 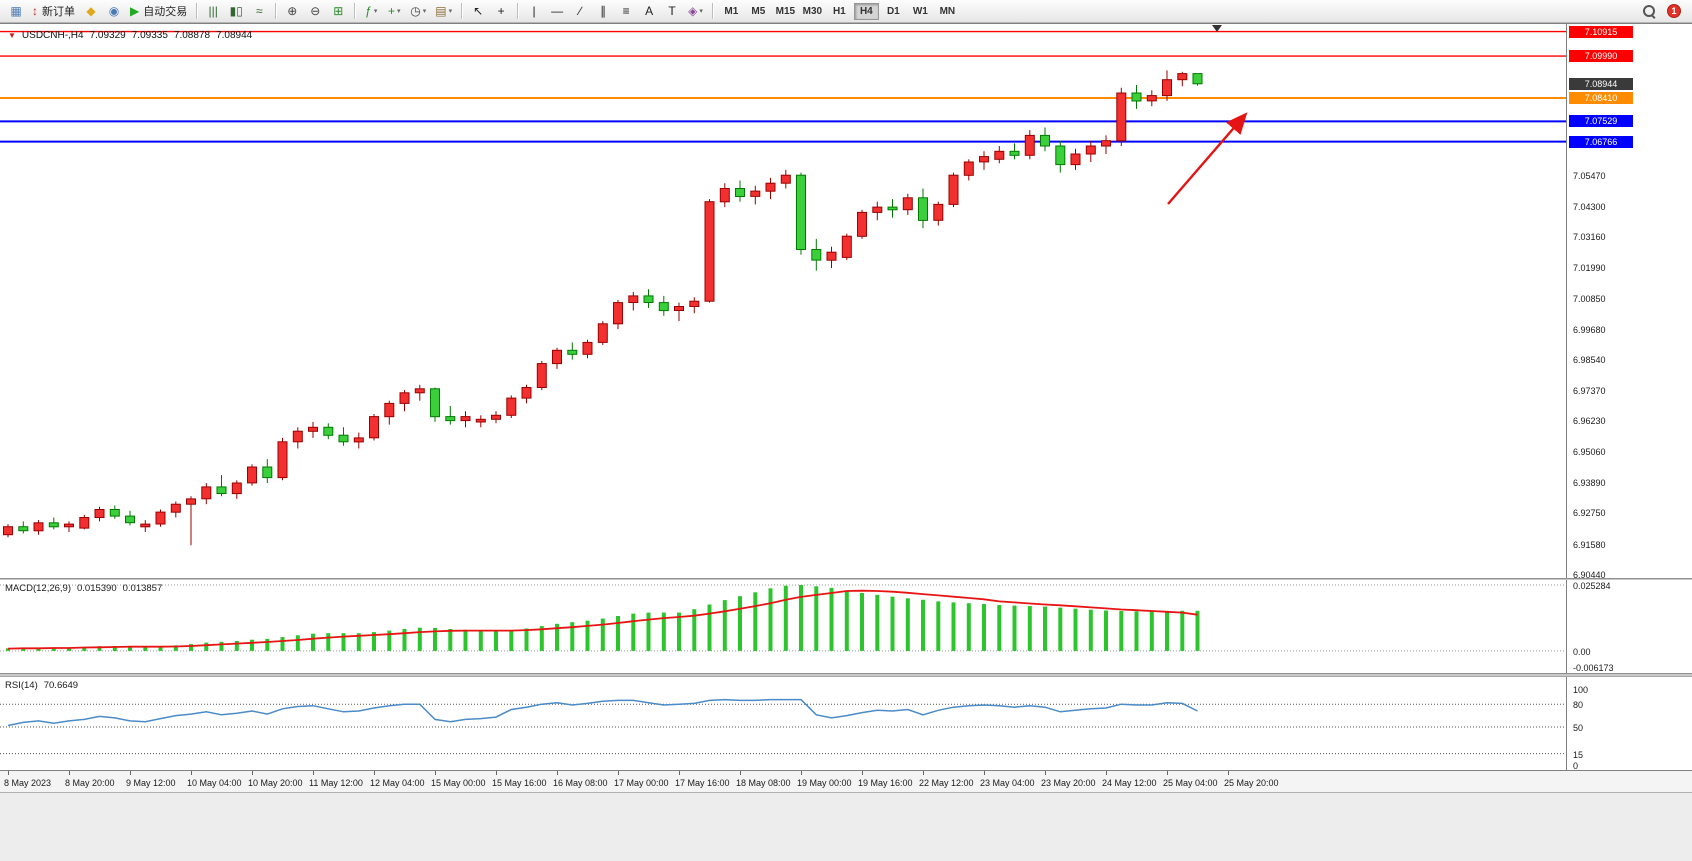 I want to click on shapes-icon: ◈ ▾, so click(x=695, y=11).